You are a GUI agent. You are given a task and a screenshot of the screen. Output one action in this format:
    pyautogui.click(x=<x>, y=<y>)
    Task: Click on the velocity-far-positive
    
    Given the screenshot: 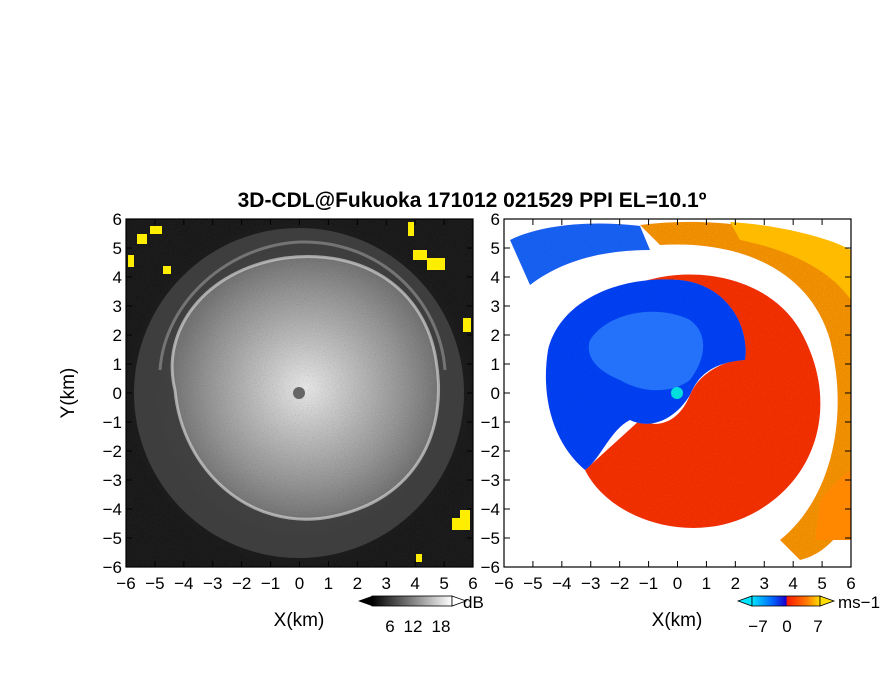 What is the action you would take?
    pyautogui.click(x=790, y=261)
    